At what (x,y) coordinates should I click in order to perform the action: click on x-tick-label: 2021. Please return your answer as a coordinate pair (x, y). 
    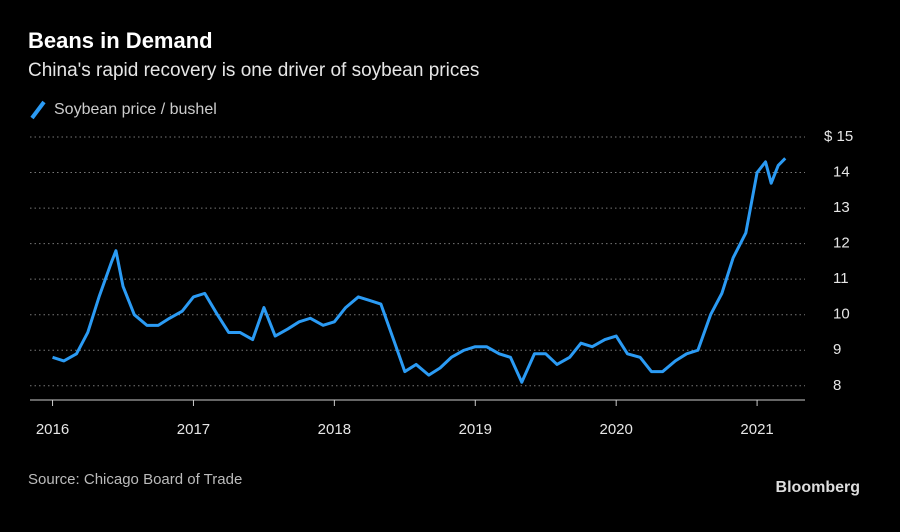
    Looking at the image, I should click on (756, 429).